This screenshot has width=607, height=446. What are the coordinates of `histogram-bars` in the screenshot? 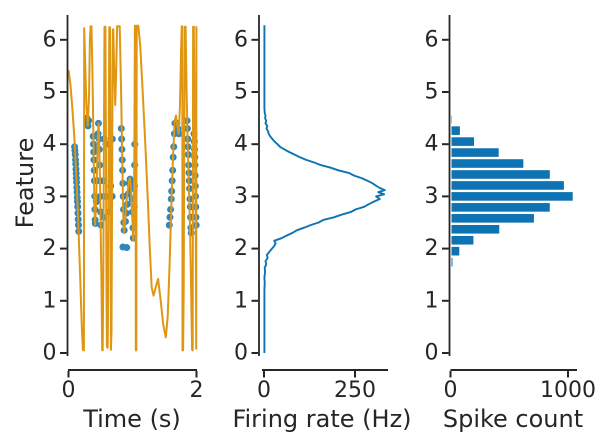 It's located at (512, 191).